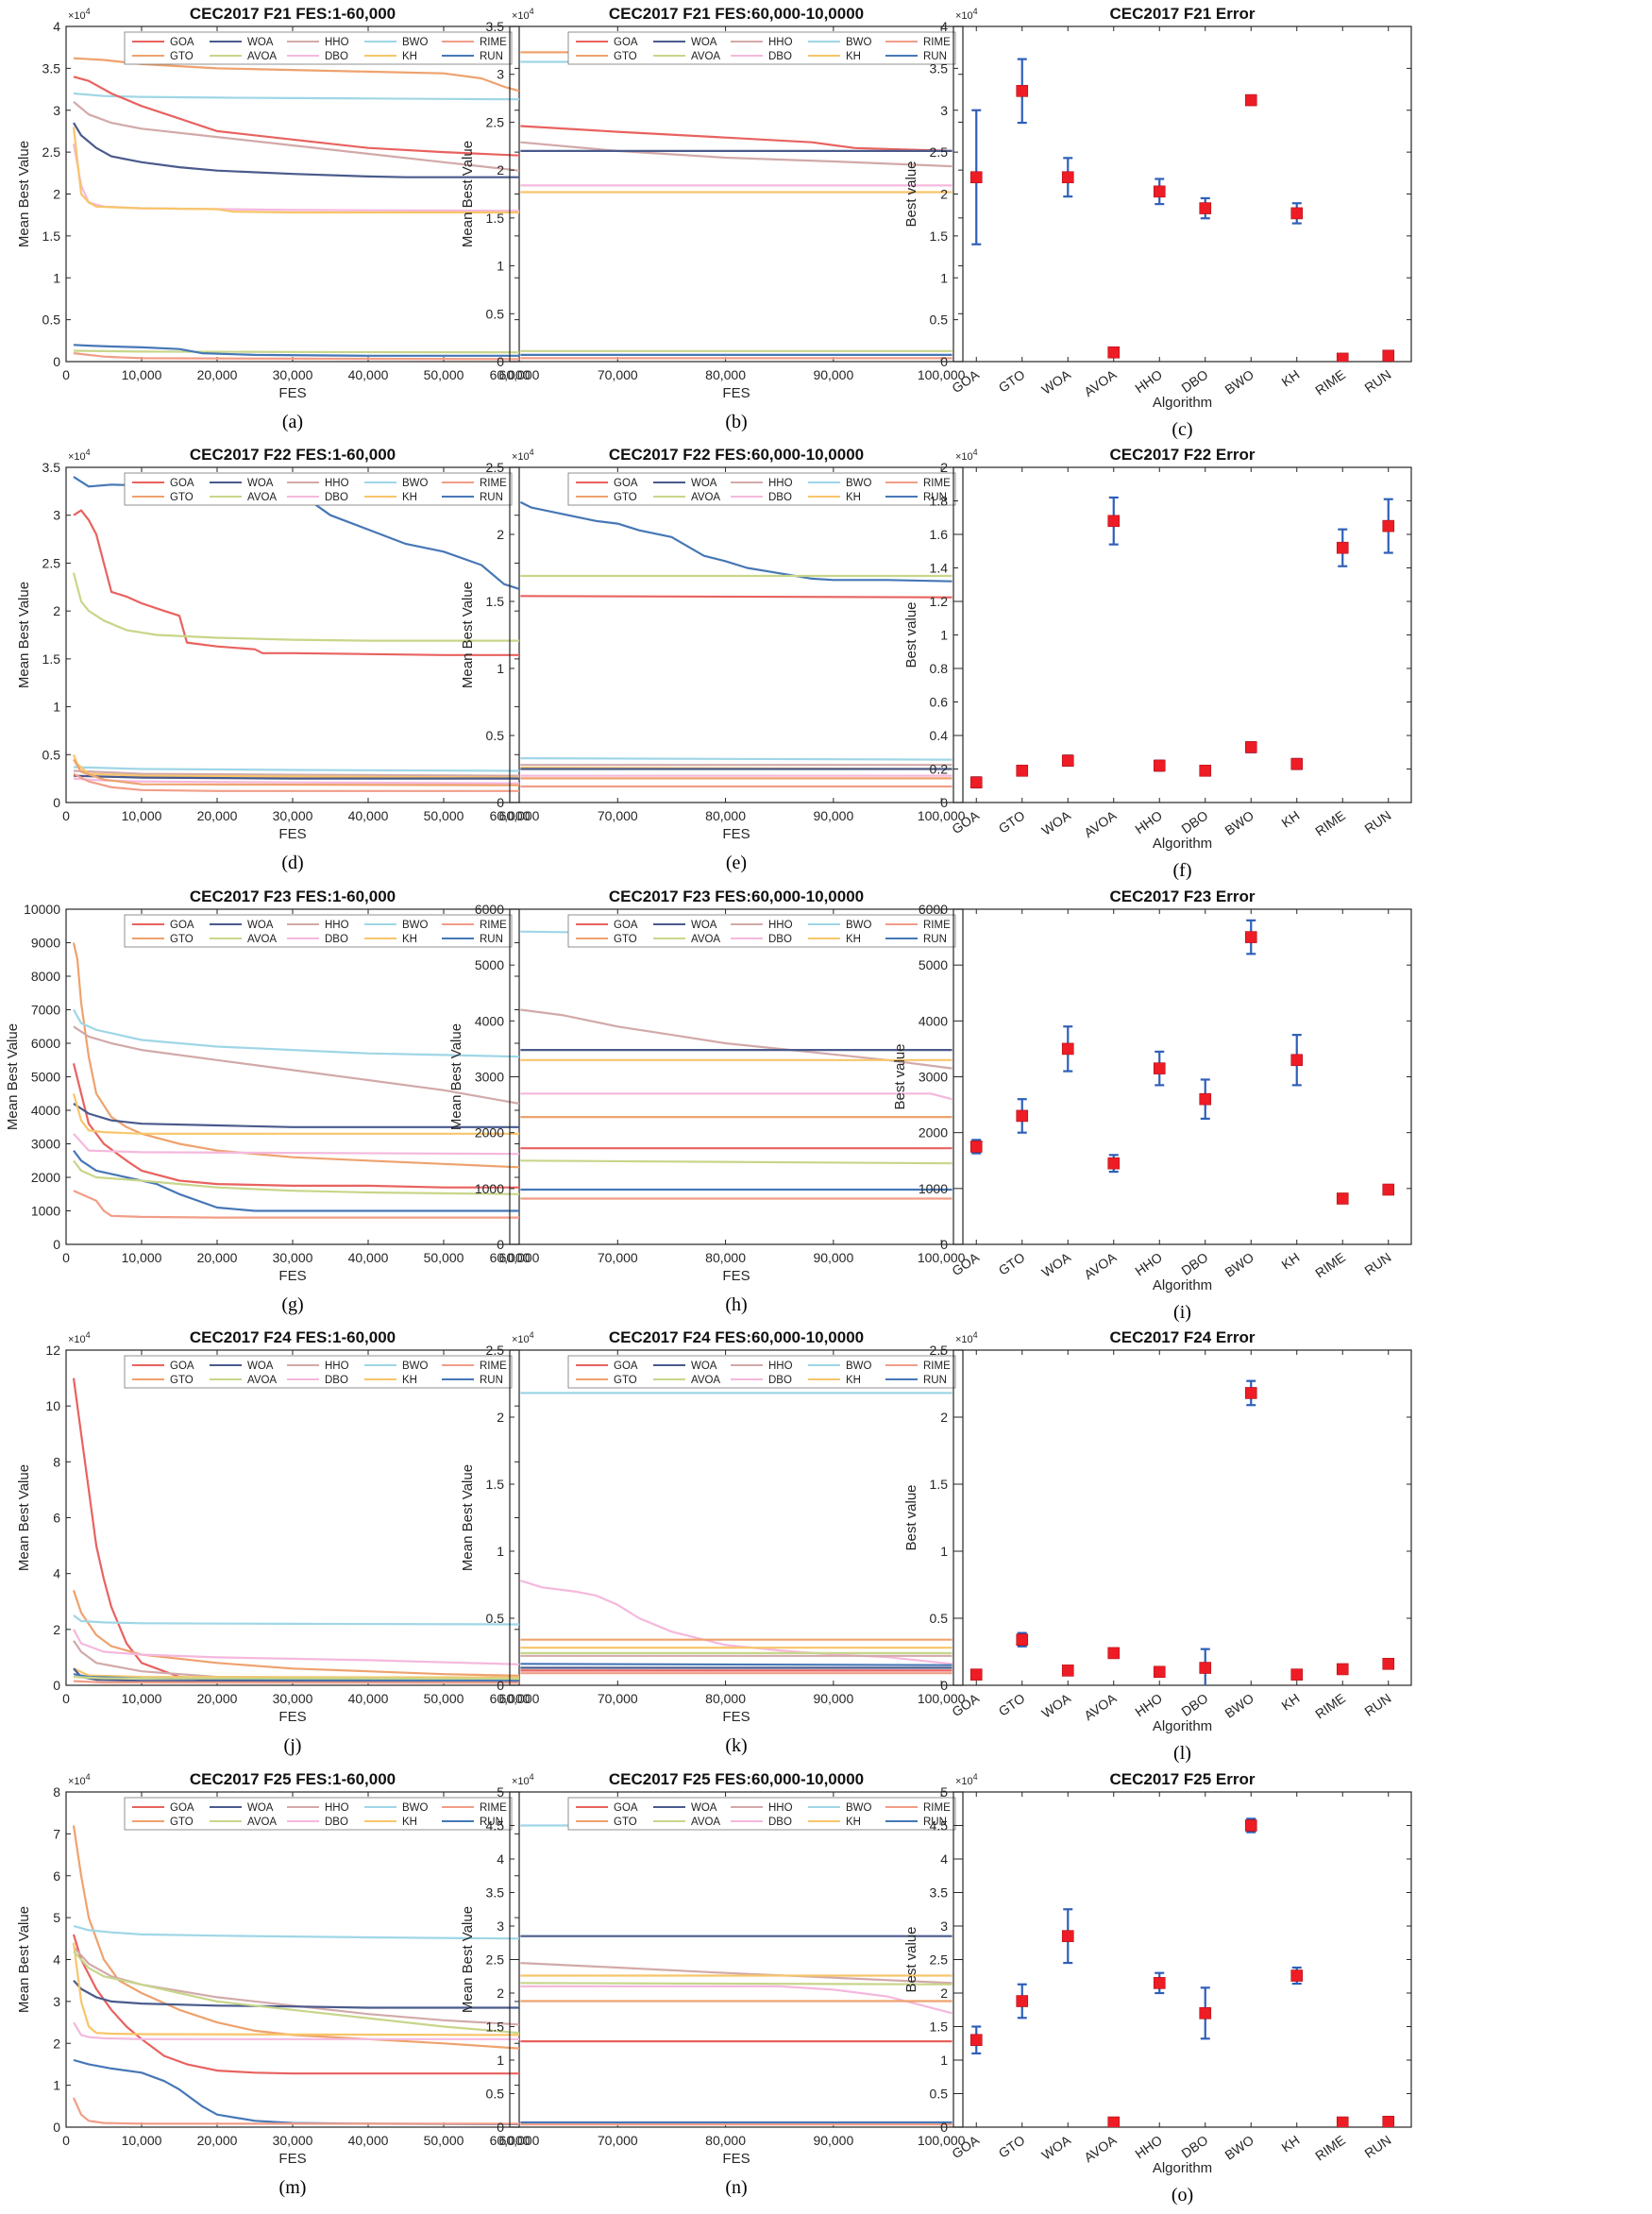 Image resolution: width=1652 pixels, height=2214 pixels. What do you see at coordinates (296, 75) in the screenshot?
I see `series-line-gto` at bounding box center [296, 75].